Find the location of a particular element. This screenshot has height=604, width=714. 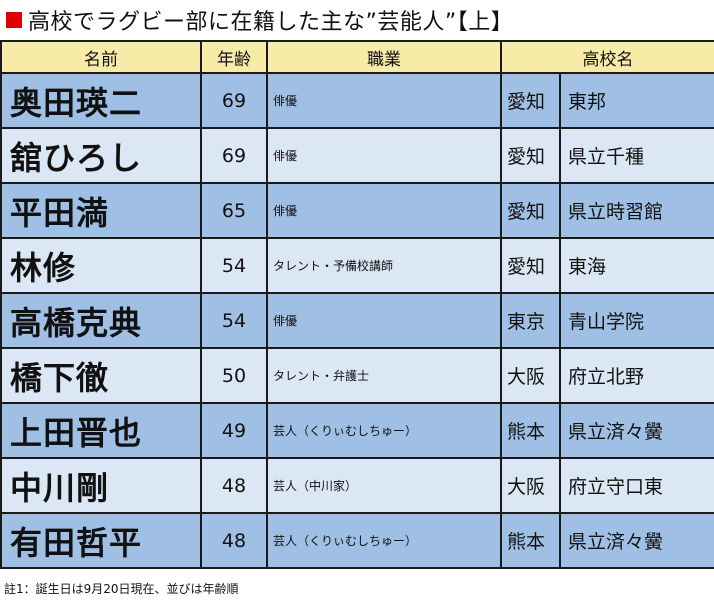

table-row: 有田哲平 48 芸人（くりぃむしちゅー） 熊本 県立済々黌 is located at coordinates (357, 540).